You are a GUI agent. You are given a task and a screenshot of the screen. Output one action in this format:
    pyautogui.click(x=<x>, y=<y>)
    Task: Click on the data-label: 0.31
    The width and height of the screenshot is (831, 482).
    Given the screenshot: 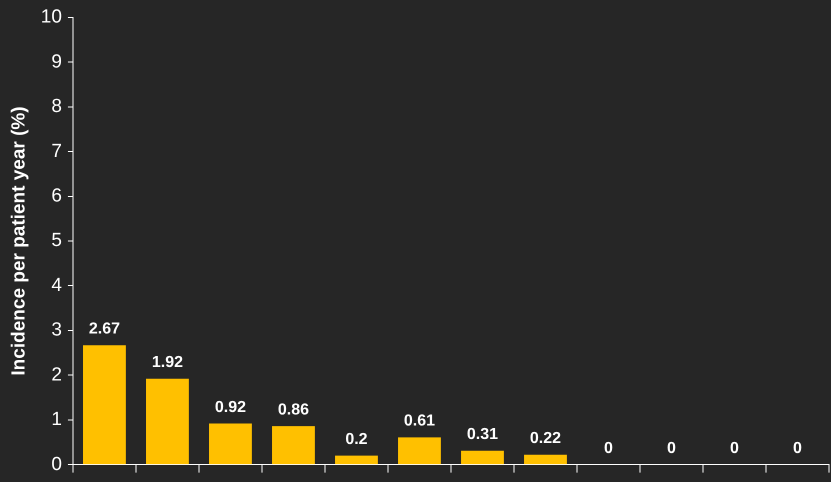 What is the action you would take?
    pyautogui.click(x=482, y=435)
    